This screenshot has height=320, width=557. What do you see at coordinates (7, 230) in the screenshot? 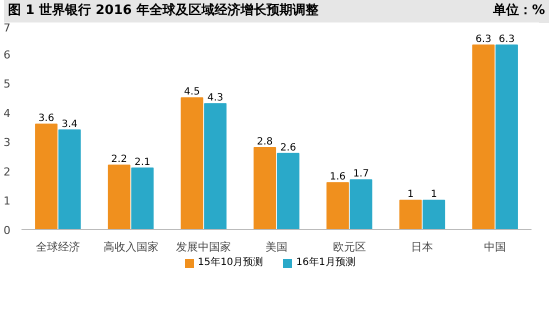
I see `y-tick-label: 0` at bounding box center [7, 230].